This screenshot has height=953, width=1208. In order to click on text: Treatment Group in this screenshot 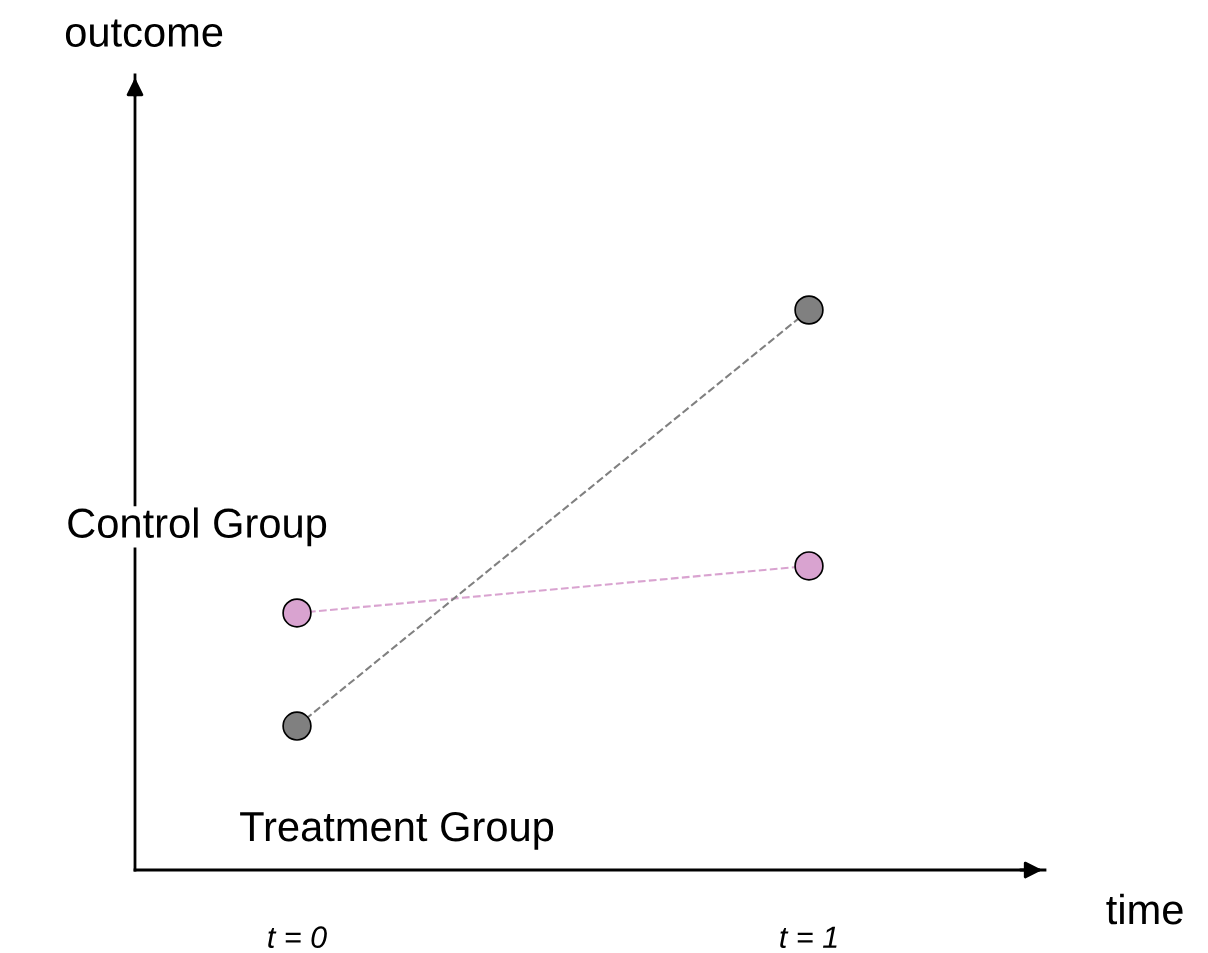, I will do `click(397, 830)`.